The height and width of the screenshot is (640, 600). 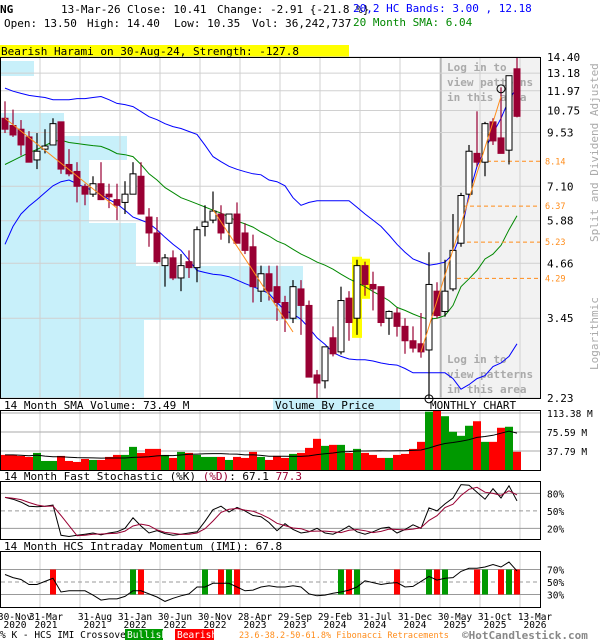 What do you see at coordinates (555, 243) in the screenshot?
I see `fib-level-label: 5.23` at bounding box center [555, 243].